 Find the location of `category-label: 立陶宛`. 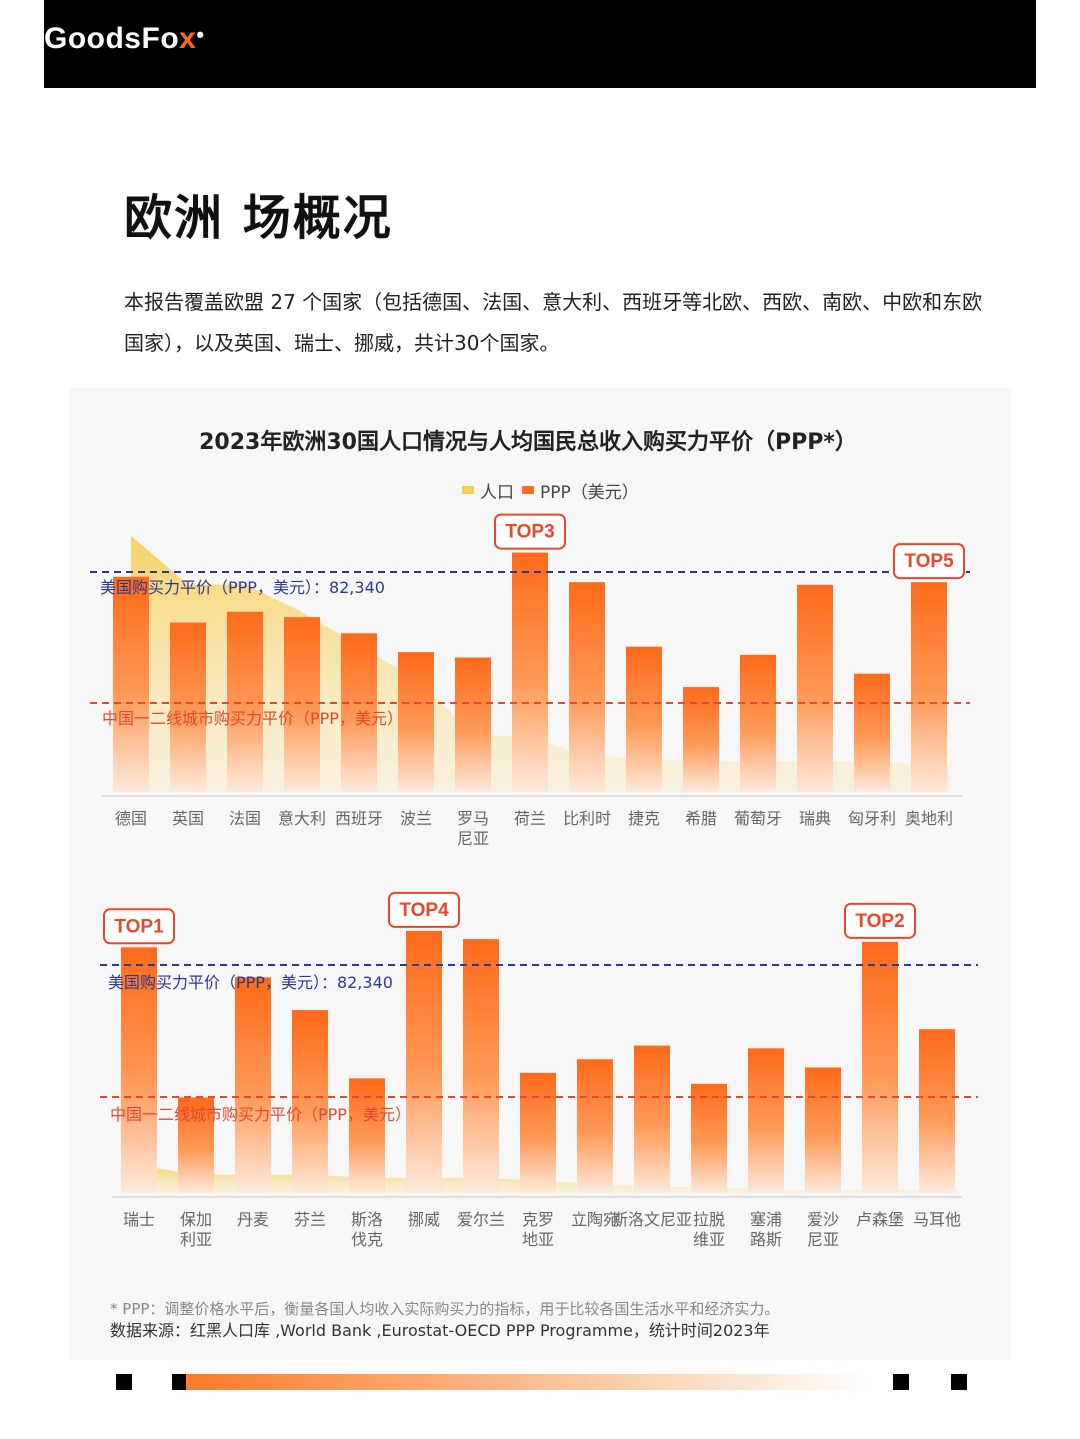

category-label: 立陶宛 is located at coordinates (595, 1219).